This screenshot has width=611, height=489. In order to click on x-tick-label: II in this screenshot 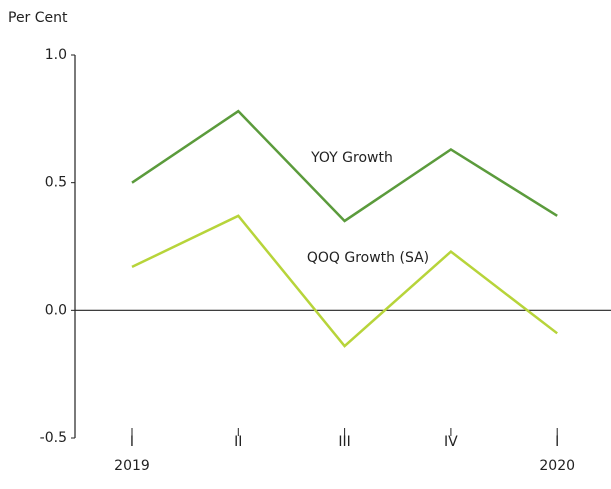, I will do `click(238, 442)`.